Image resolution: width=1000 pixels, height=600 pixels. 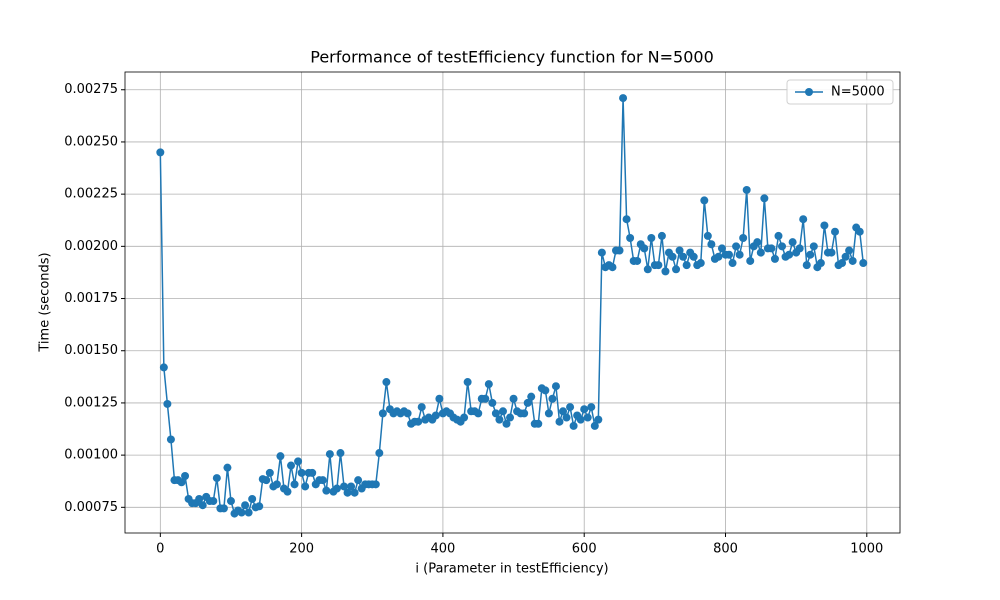 What do you see at coordinates (725, 549) in the screenshot?
I see `x-tick-label: 800` at bounding box center [725, 549].